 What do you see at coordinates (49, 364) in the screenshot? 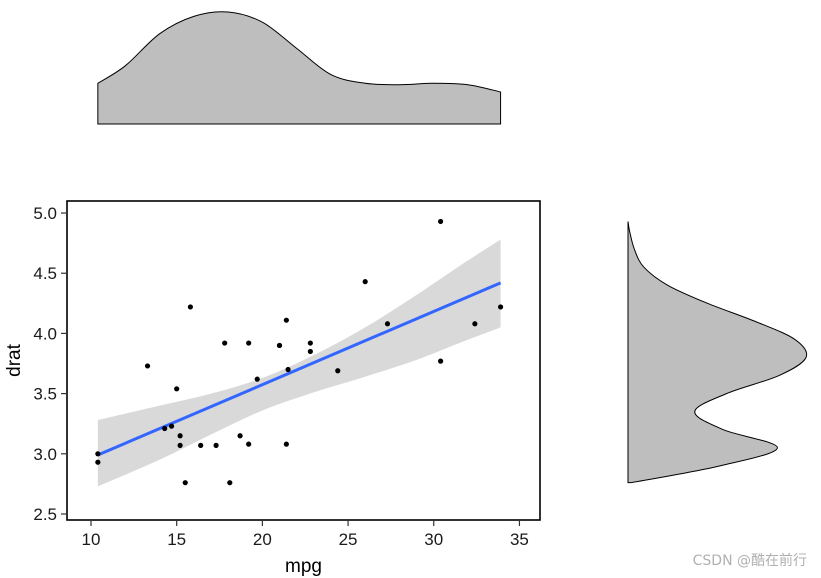
I see `y-axis: 2.5 3.0 3.5 4.0 4.5 5.0` at bounding box center [49, 364].